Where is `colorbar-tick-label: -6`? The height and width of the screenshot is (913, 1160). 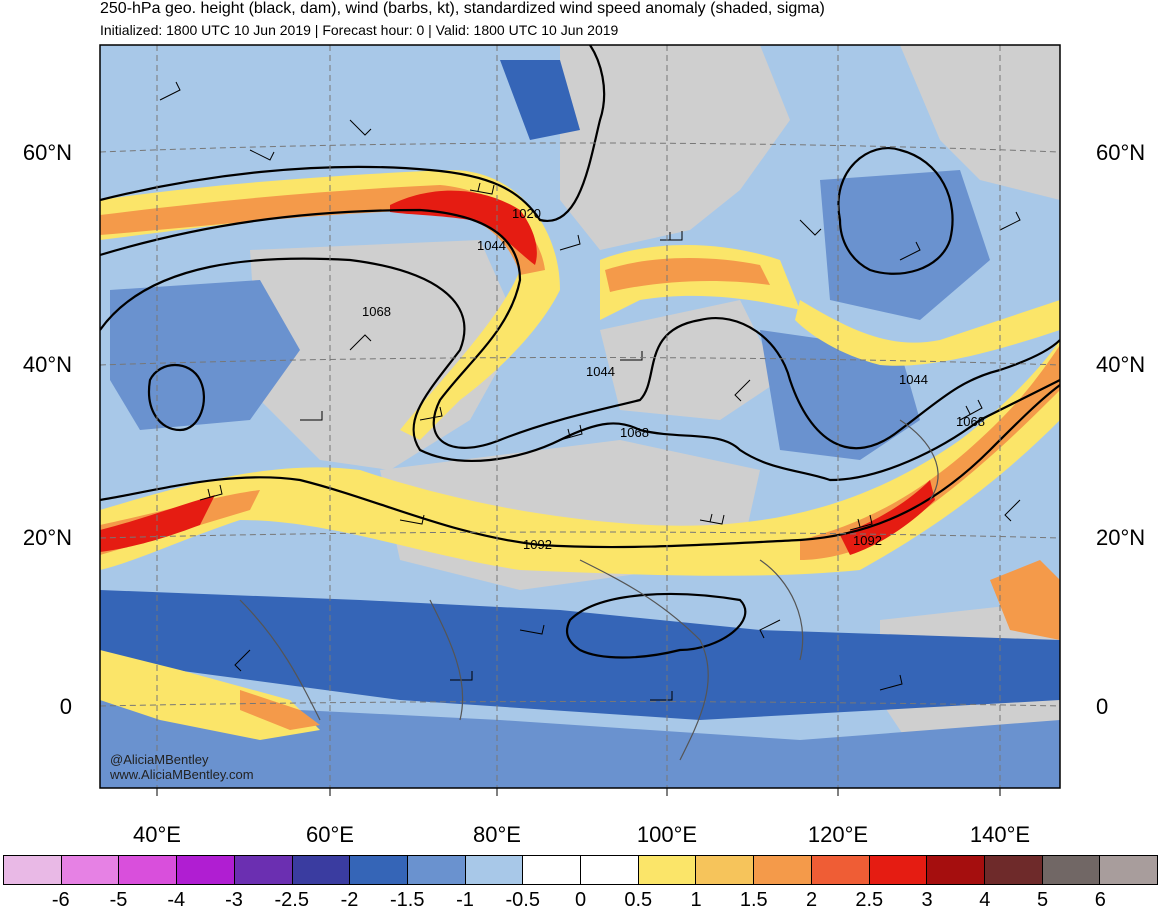 colorbar-tick-label: -6 is located at coordinates (60, 900).